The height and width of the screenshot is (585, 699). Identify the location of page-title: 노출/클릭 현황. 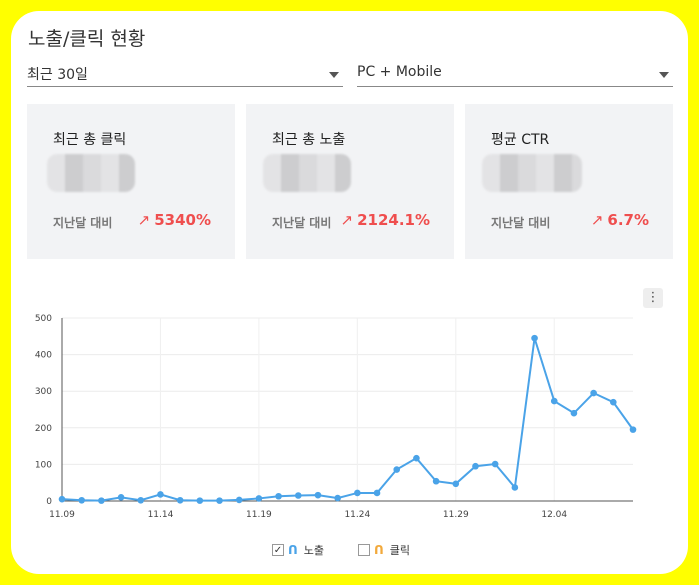
(87, 39).